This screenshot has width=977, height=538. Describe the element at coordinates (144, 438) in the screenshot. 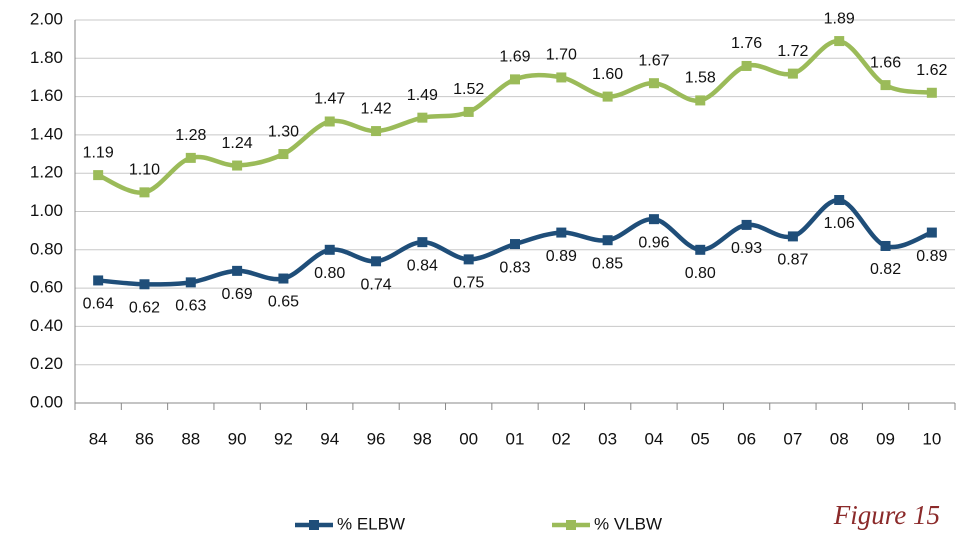

I see `x-tick-label: 86` at that location.